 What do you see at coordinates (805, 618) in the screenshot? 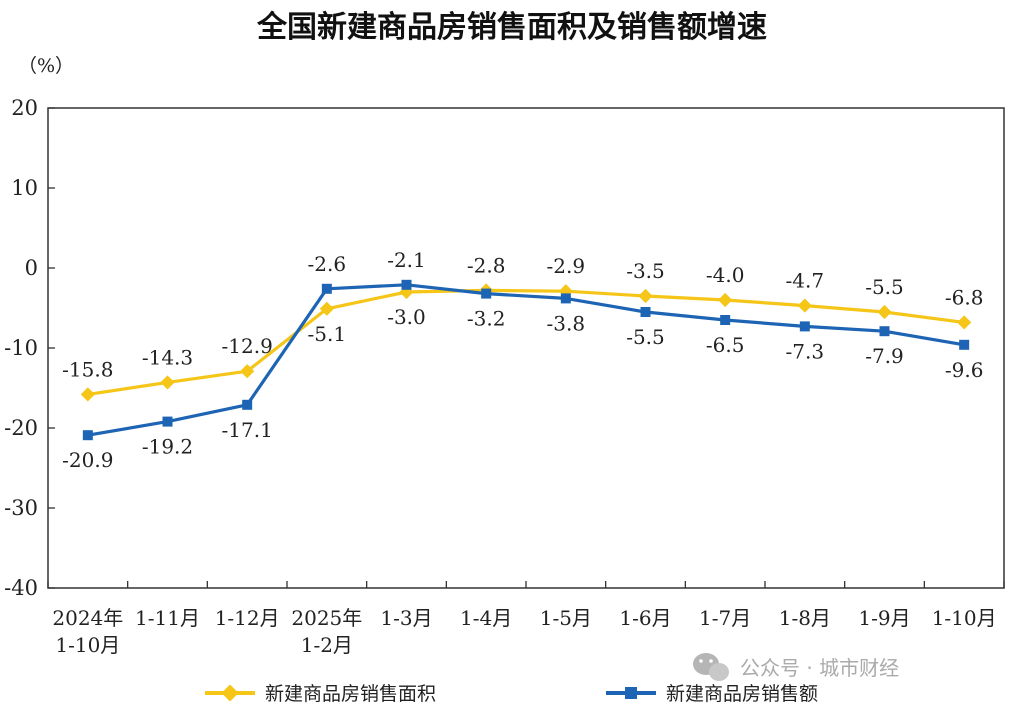
I see `x-tick-label: 1-8月` at bounding box center [805, 618].